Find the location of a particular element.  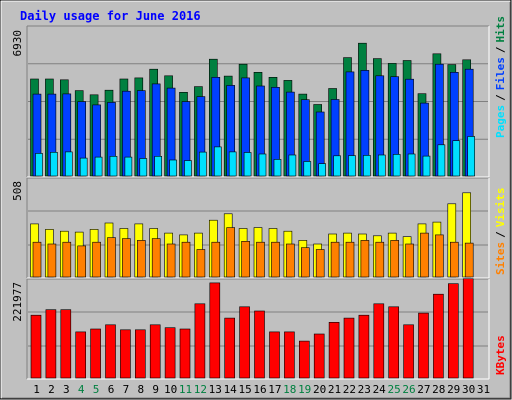

day-label-25: 25 is located at coordinates (393, 389).